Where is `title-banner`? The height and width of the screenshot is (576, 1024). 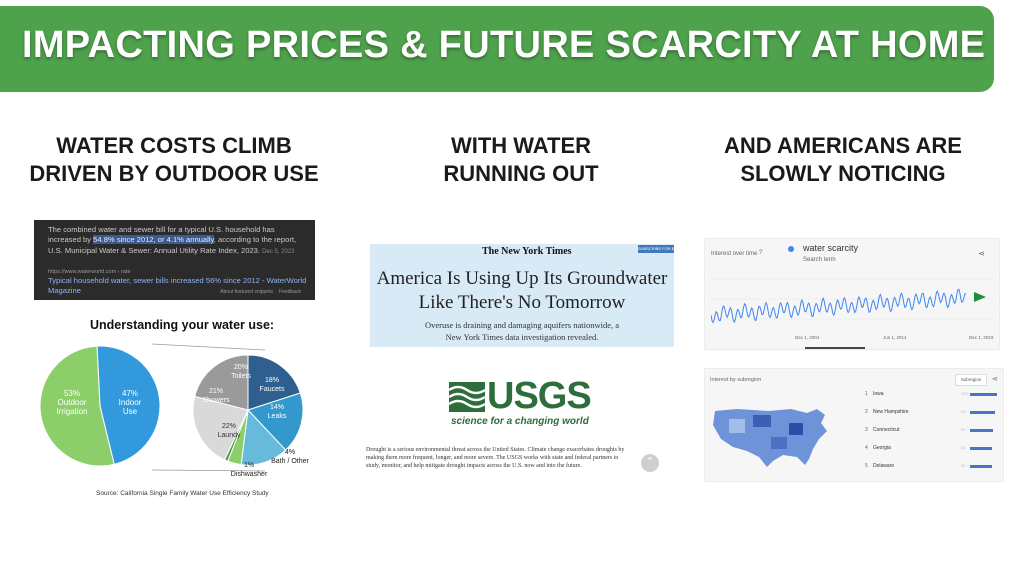 title-banner is located at coordinates (497, 49).